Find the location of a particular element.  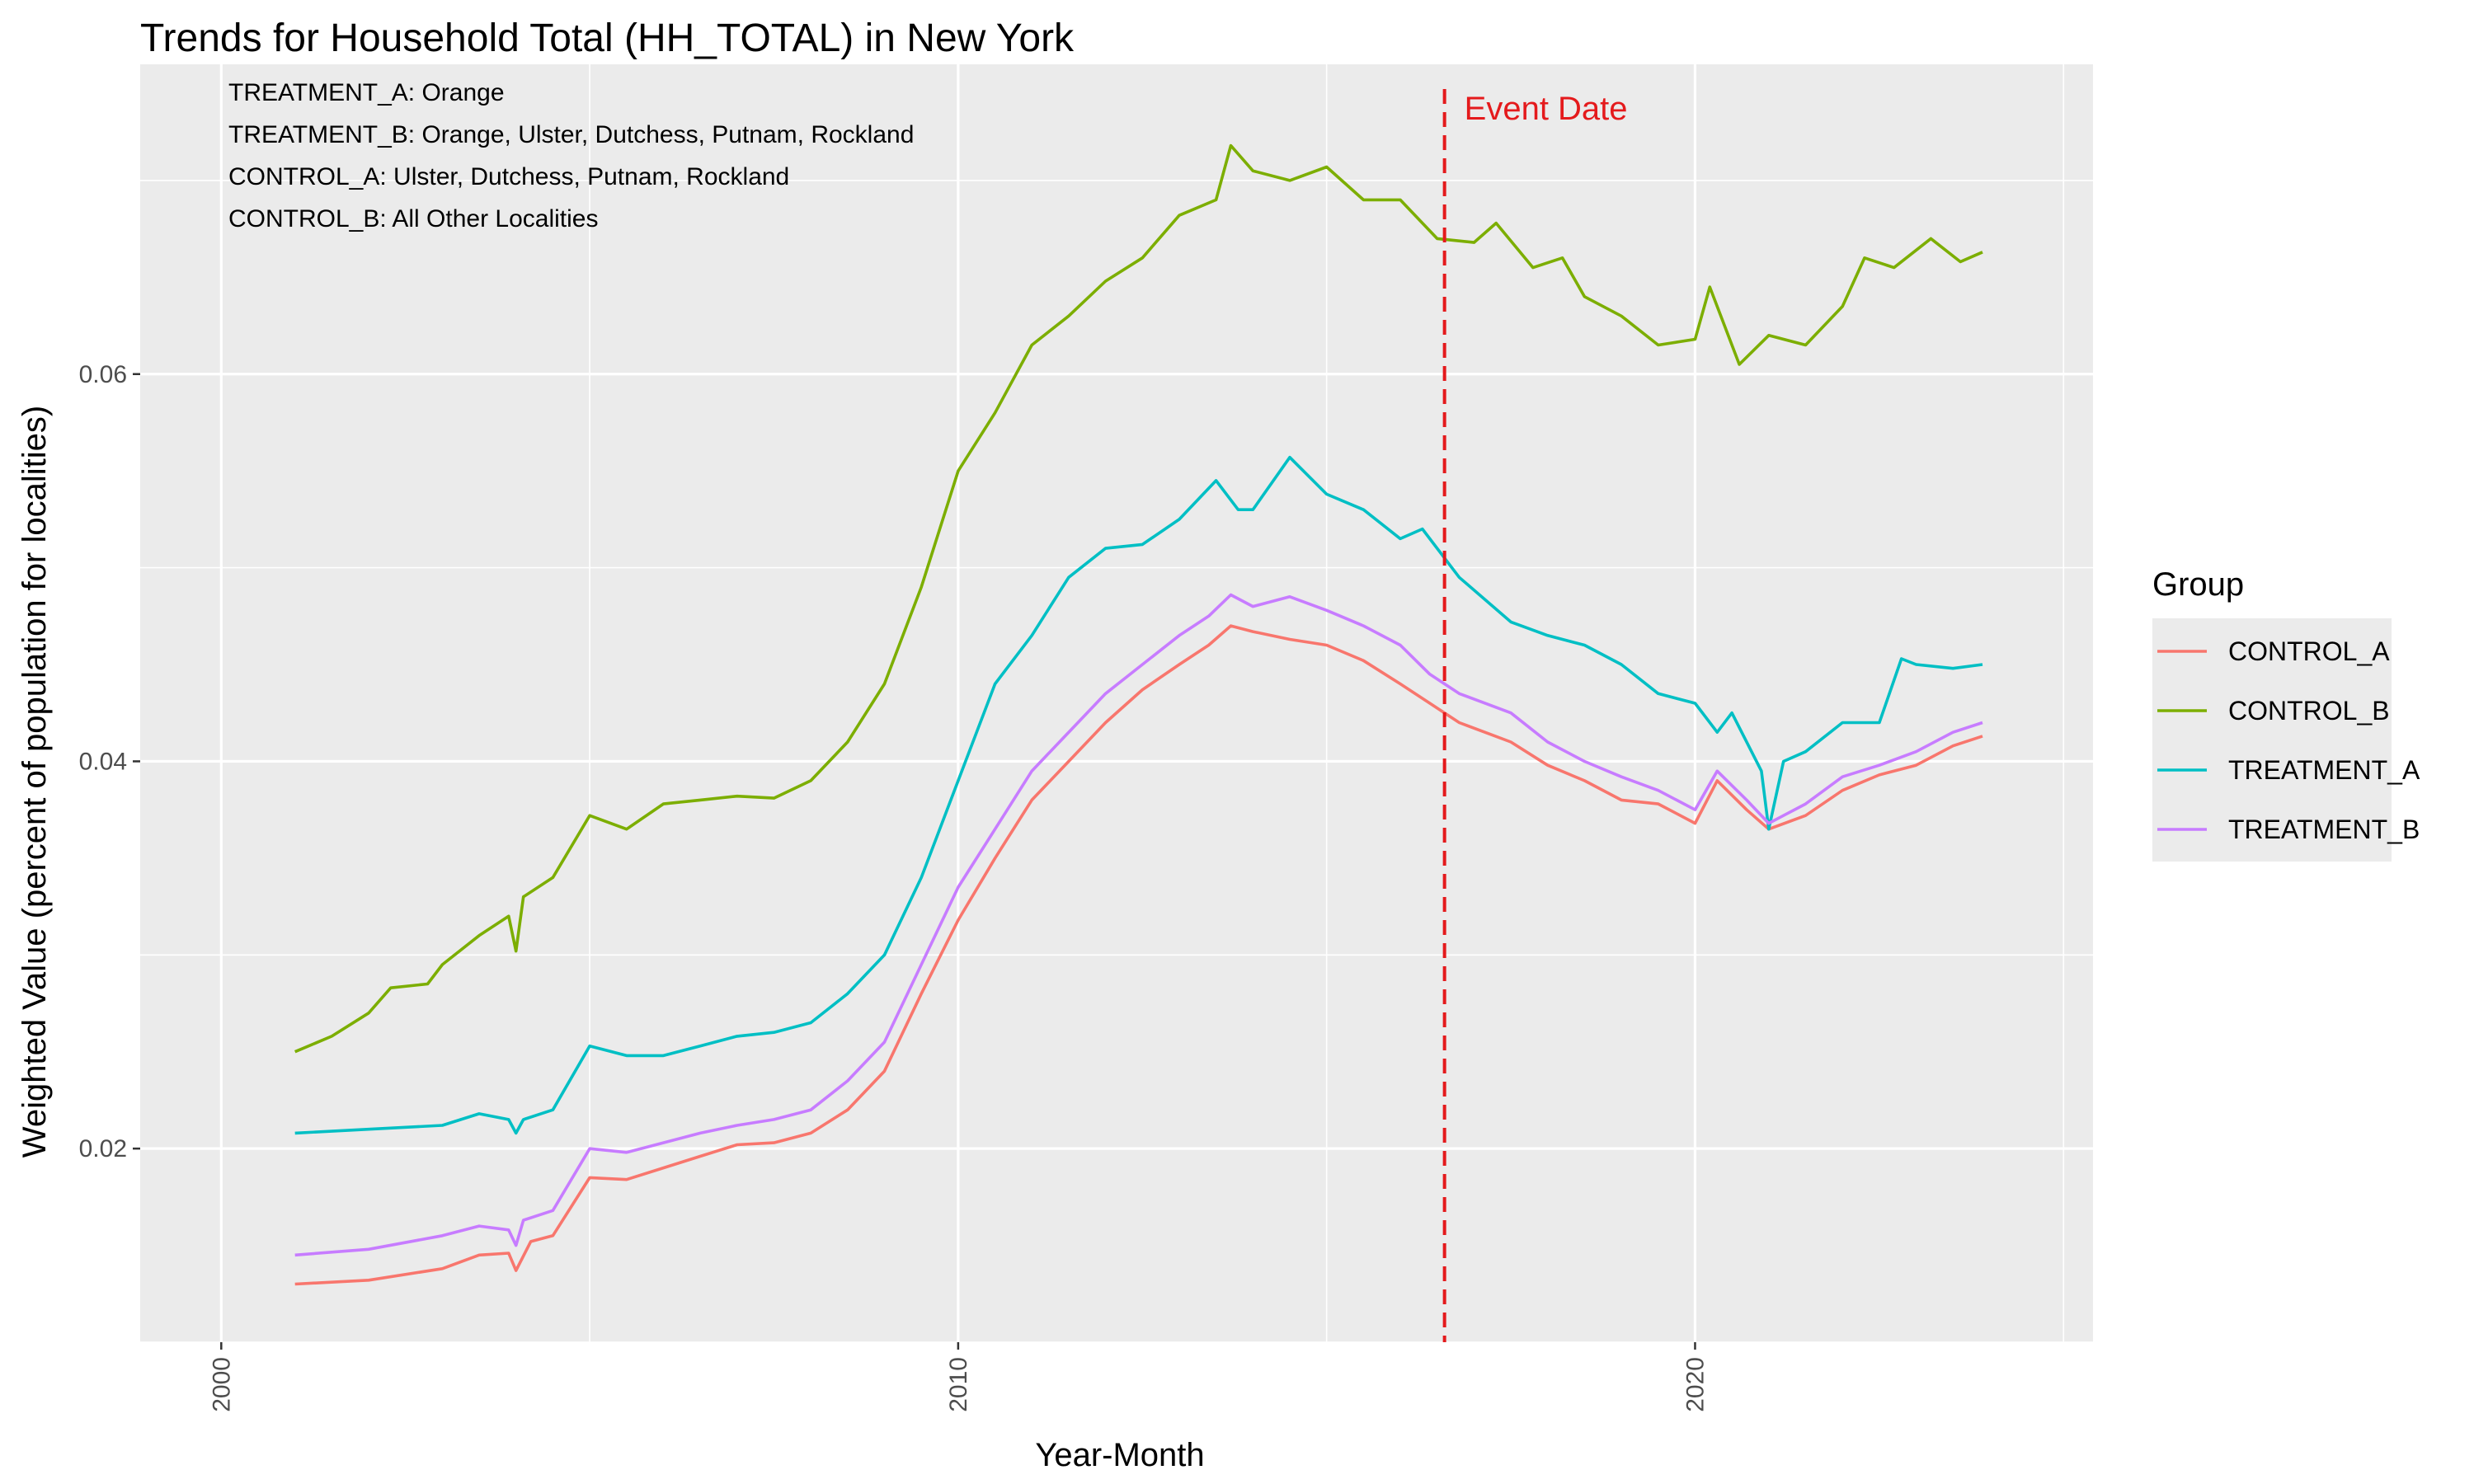

x-tick-label: 2010 is located at coordinates (958, 1384).